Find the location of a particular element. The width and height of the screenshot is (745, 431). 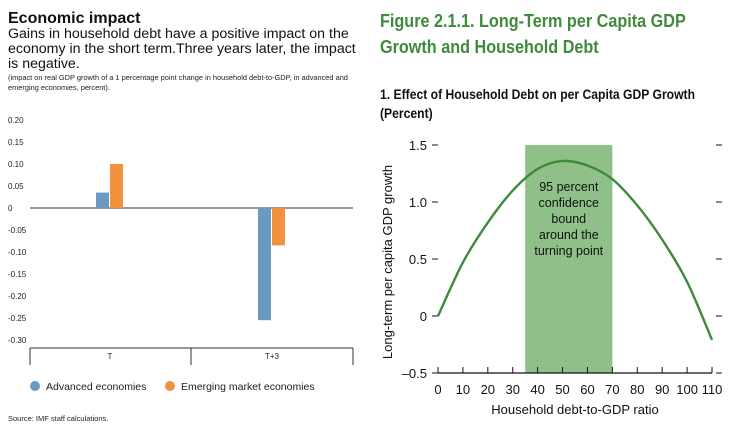

band-label-line: turning point is located at coordinates (568, 251).